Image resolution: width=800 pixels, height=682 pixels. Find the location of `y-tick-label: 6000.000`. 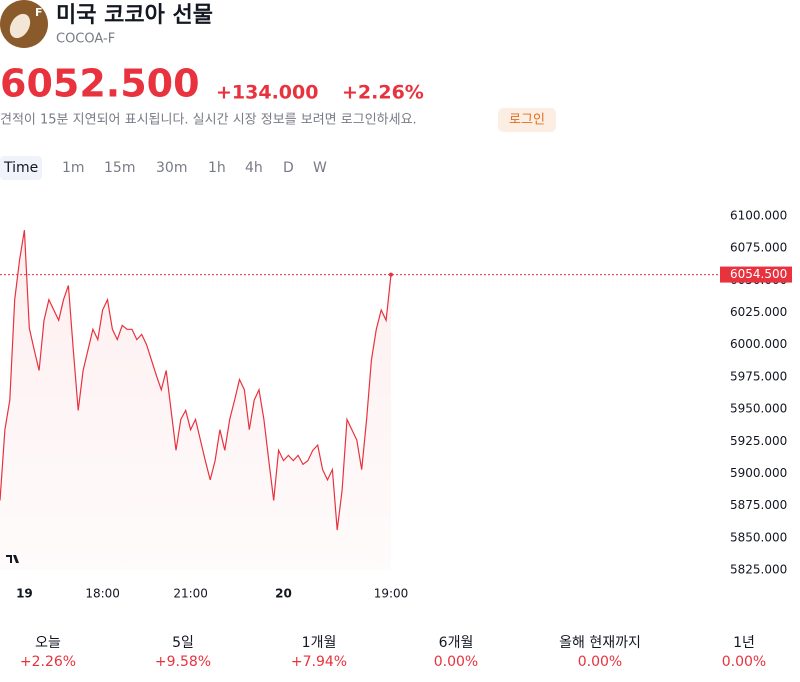

y-tick-label: 6000.000 is located at coordinates (758, 344).